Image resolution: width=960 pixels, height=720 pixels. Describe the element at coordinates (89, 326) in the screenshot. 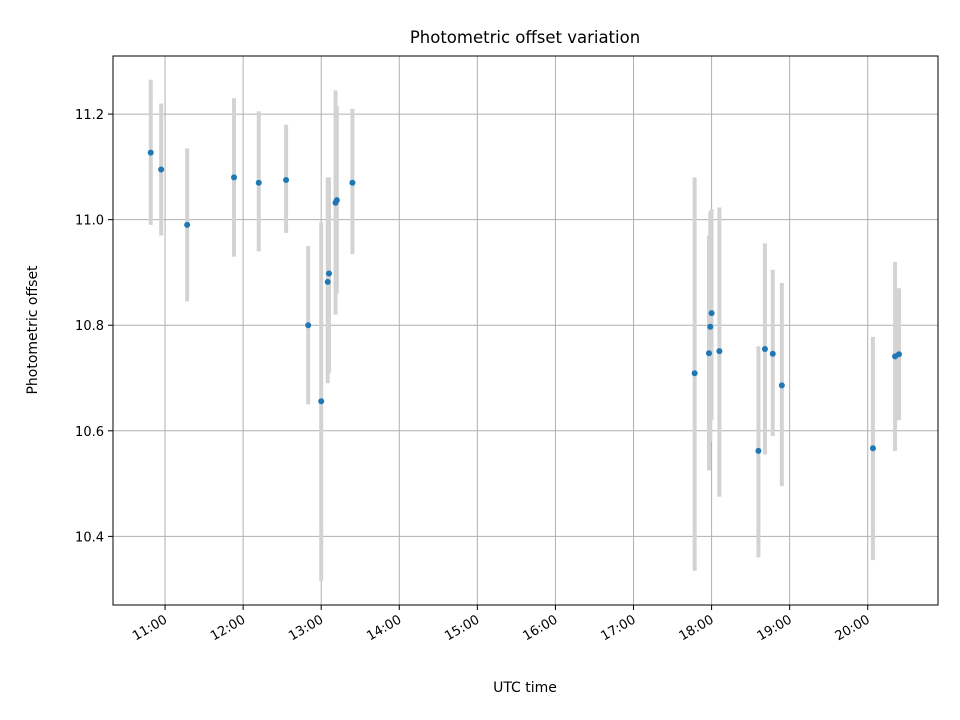

I see `y-tick-label: 10.8` at that location.